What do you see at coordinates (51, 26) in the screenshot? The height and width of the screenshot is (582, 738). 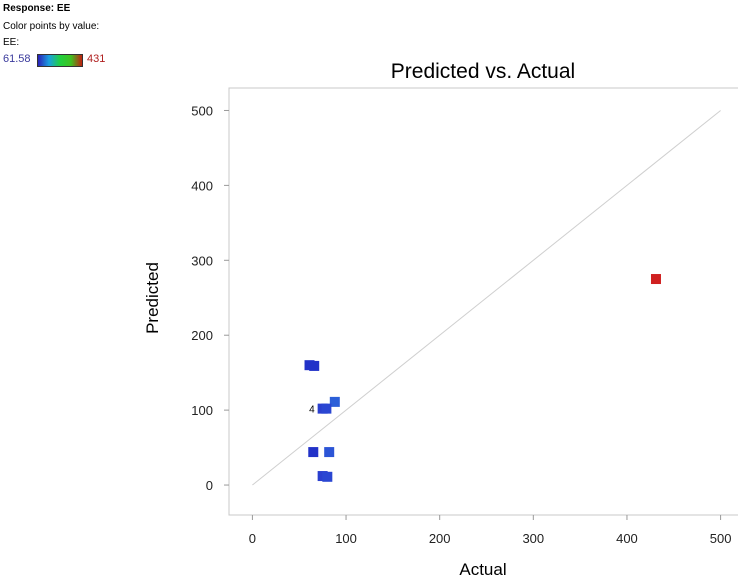 I see `color-by-caption: Color points by value:` at bounding box center [51, 26].